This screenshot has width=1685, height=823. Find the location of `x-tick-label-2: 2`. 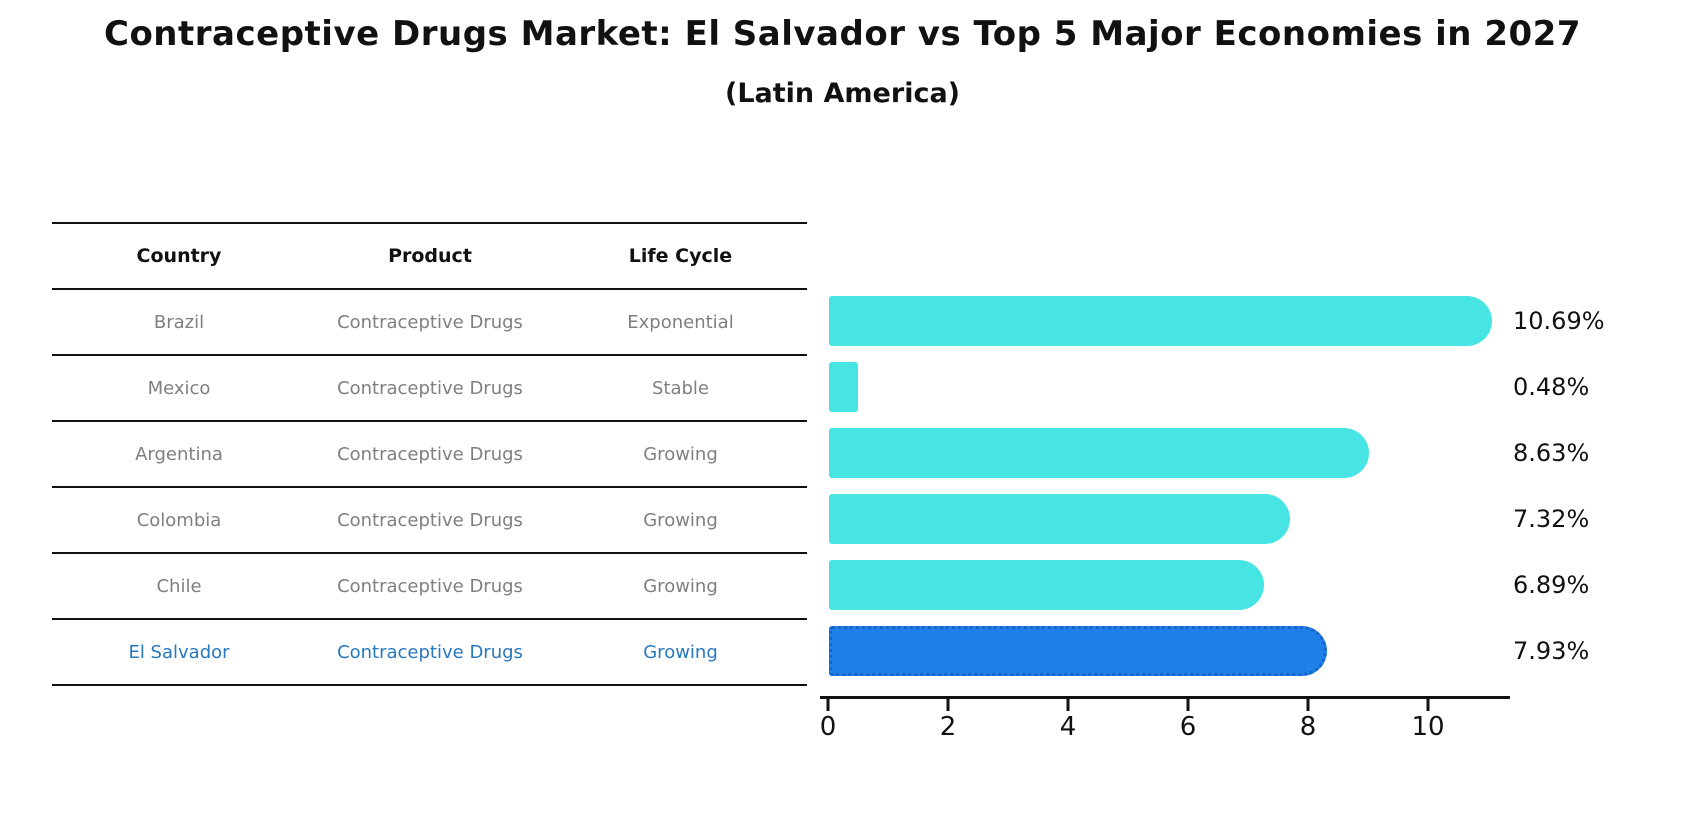

x-tick-label-2: 2 is located at coordinates (948, 727).